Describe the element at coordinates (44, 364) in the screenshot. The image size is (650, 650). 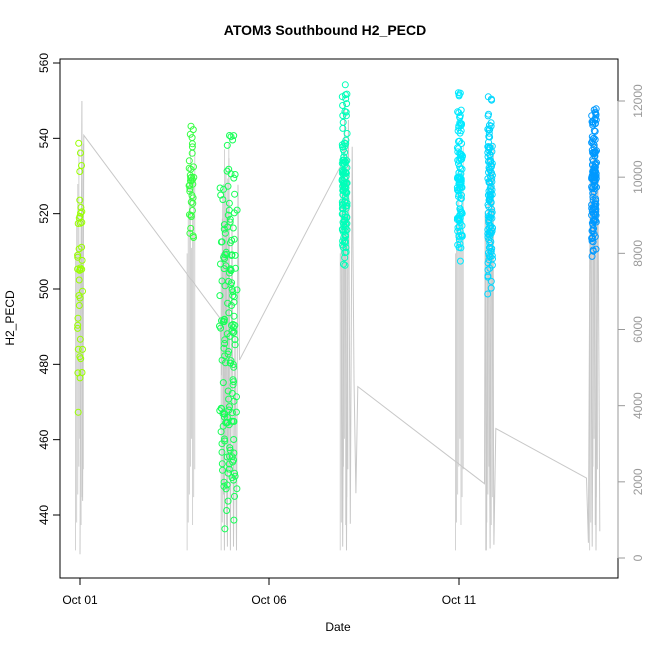
I see `y-tick-label: 480` at that location.